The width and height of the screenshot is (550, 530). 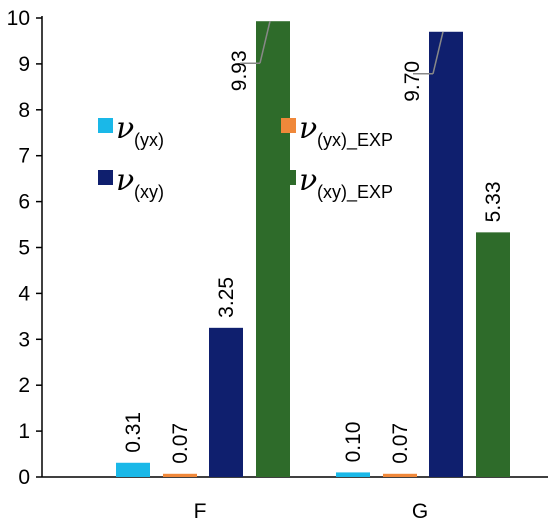 I want to click on legend-entry-label: (yx)_EXP, so click(x=355, y=140).